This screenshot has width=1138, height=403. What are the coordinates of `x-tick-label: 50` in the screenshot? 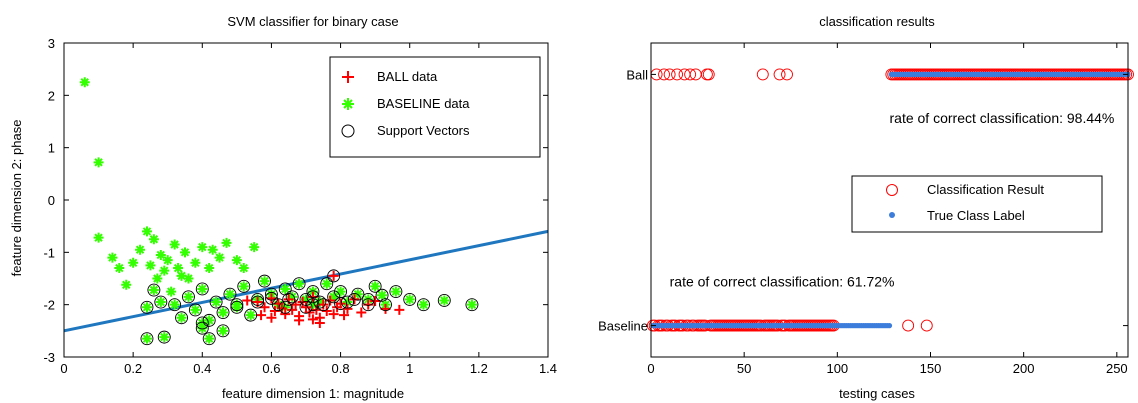 It's located at (744, 368).